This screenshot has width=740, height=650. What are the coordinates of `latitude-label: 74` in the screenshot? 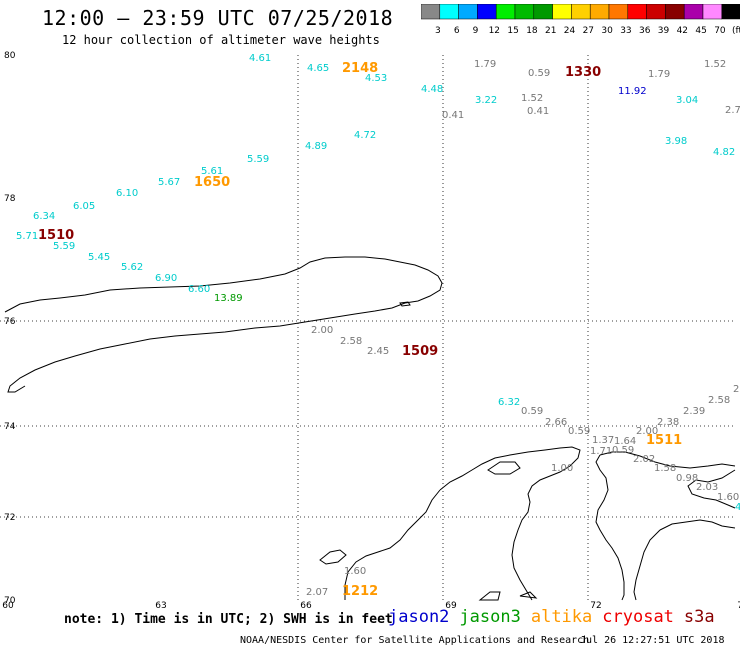 It's located at (10, 427).